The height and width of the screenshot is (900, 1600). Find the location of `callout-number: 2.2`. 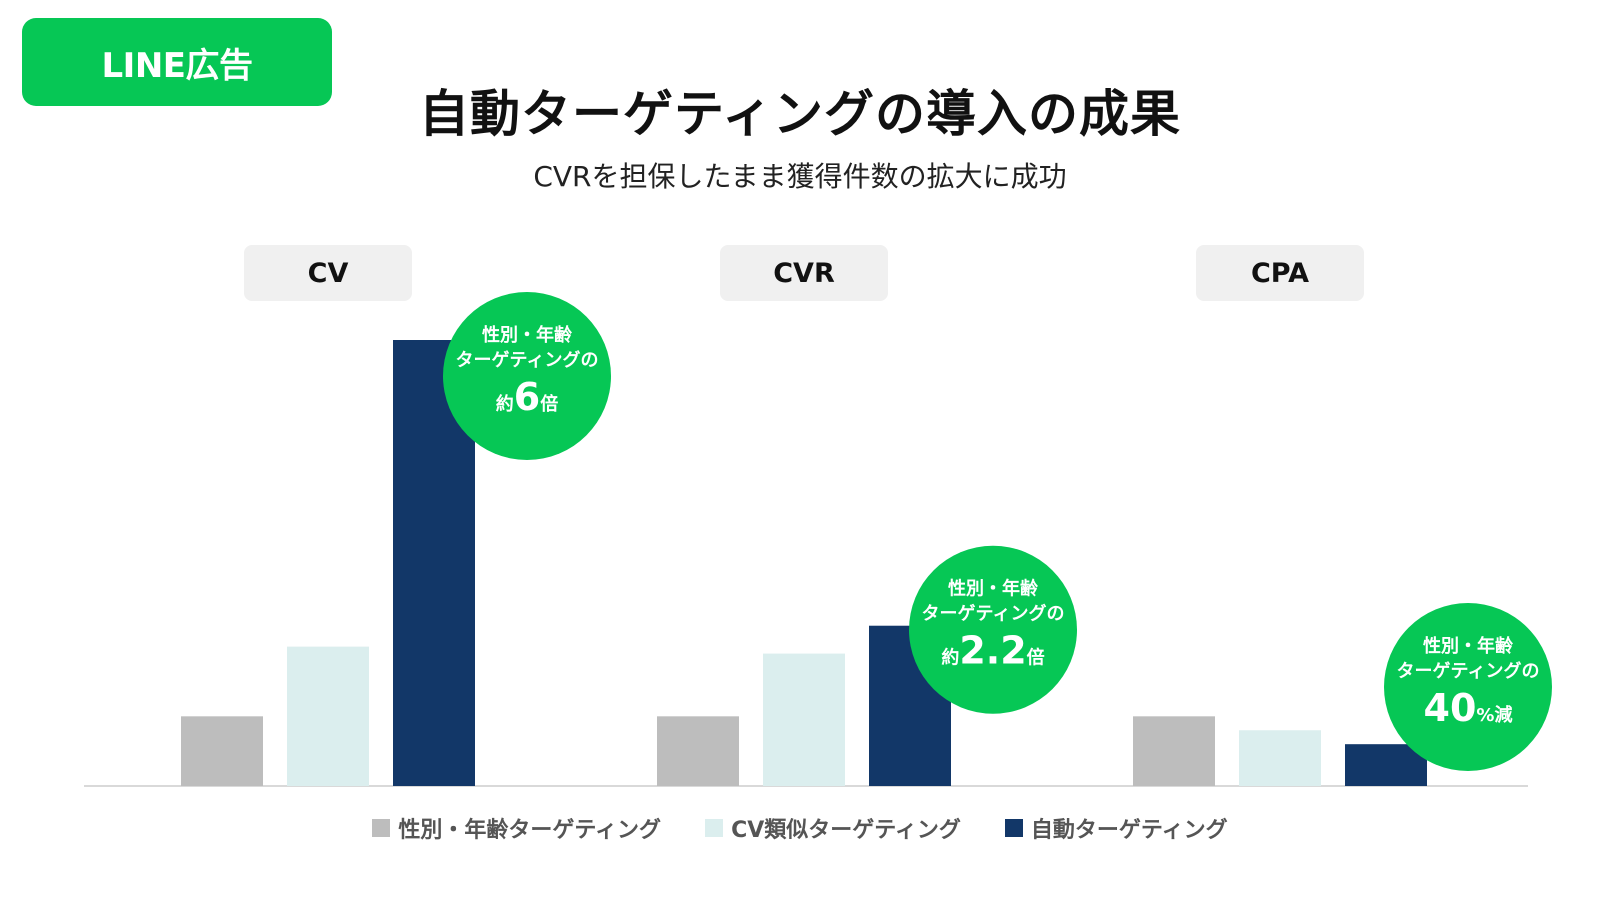

callout-number: 2.2 is located at coordinates (992, 651).